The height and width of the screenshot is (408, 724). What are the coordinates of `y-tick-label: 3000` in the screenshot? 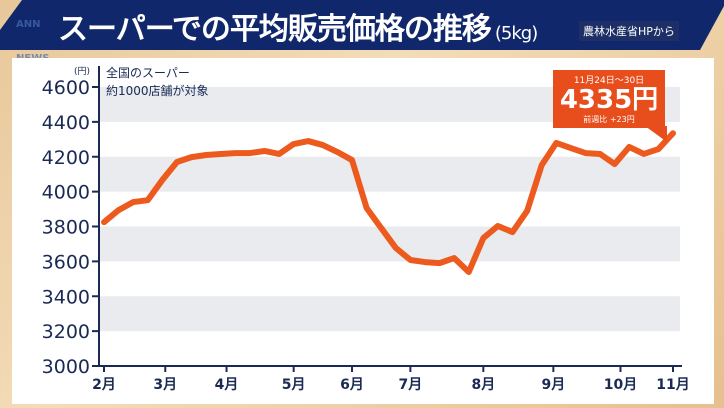 It's located at (66, 367).